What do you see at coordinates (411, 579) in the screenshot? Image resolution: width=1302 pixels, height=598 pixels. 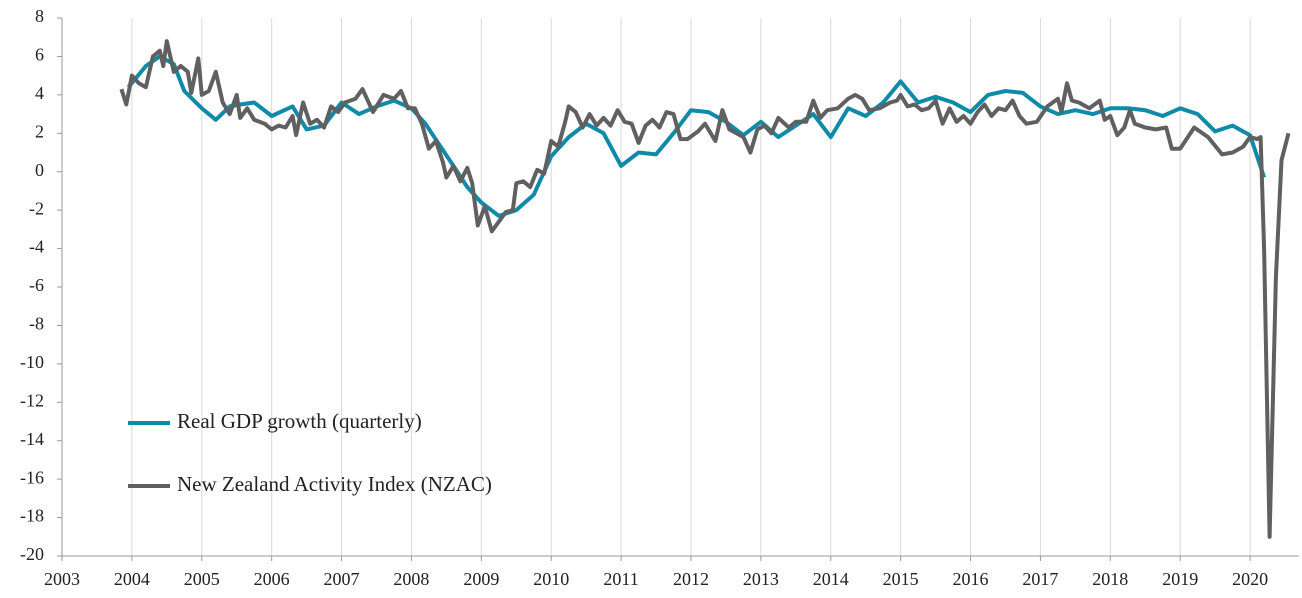 I see `x-tick-label: 2008` at bounding box center [411, 579].